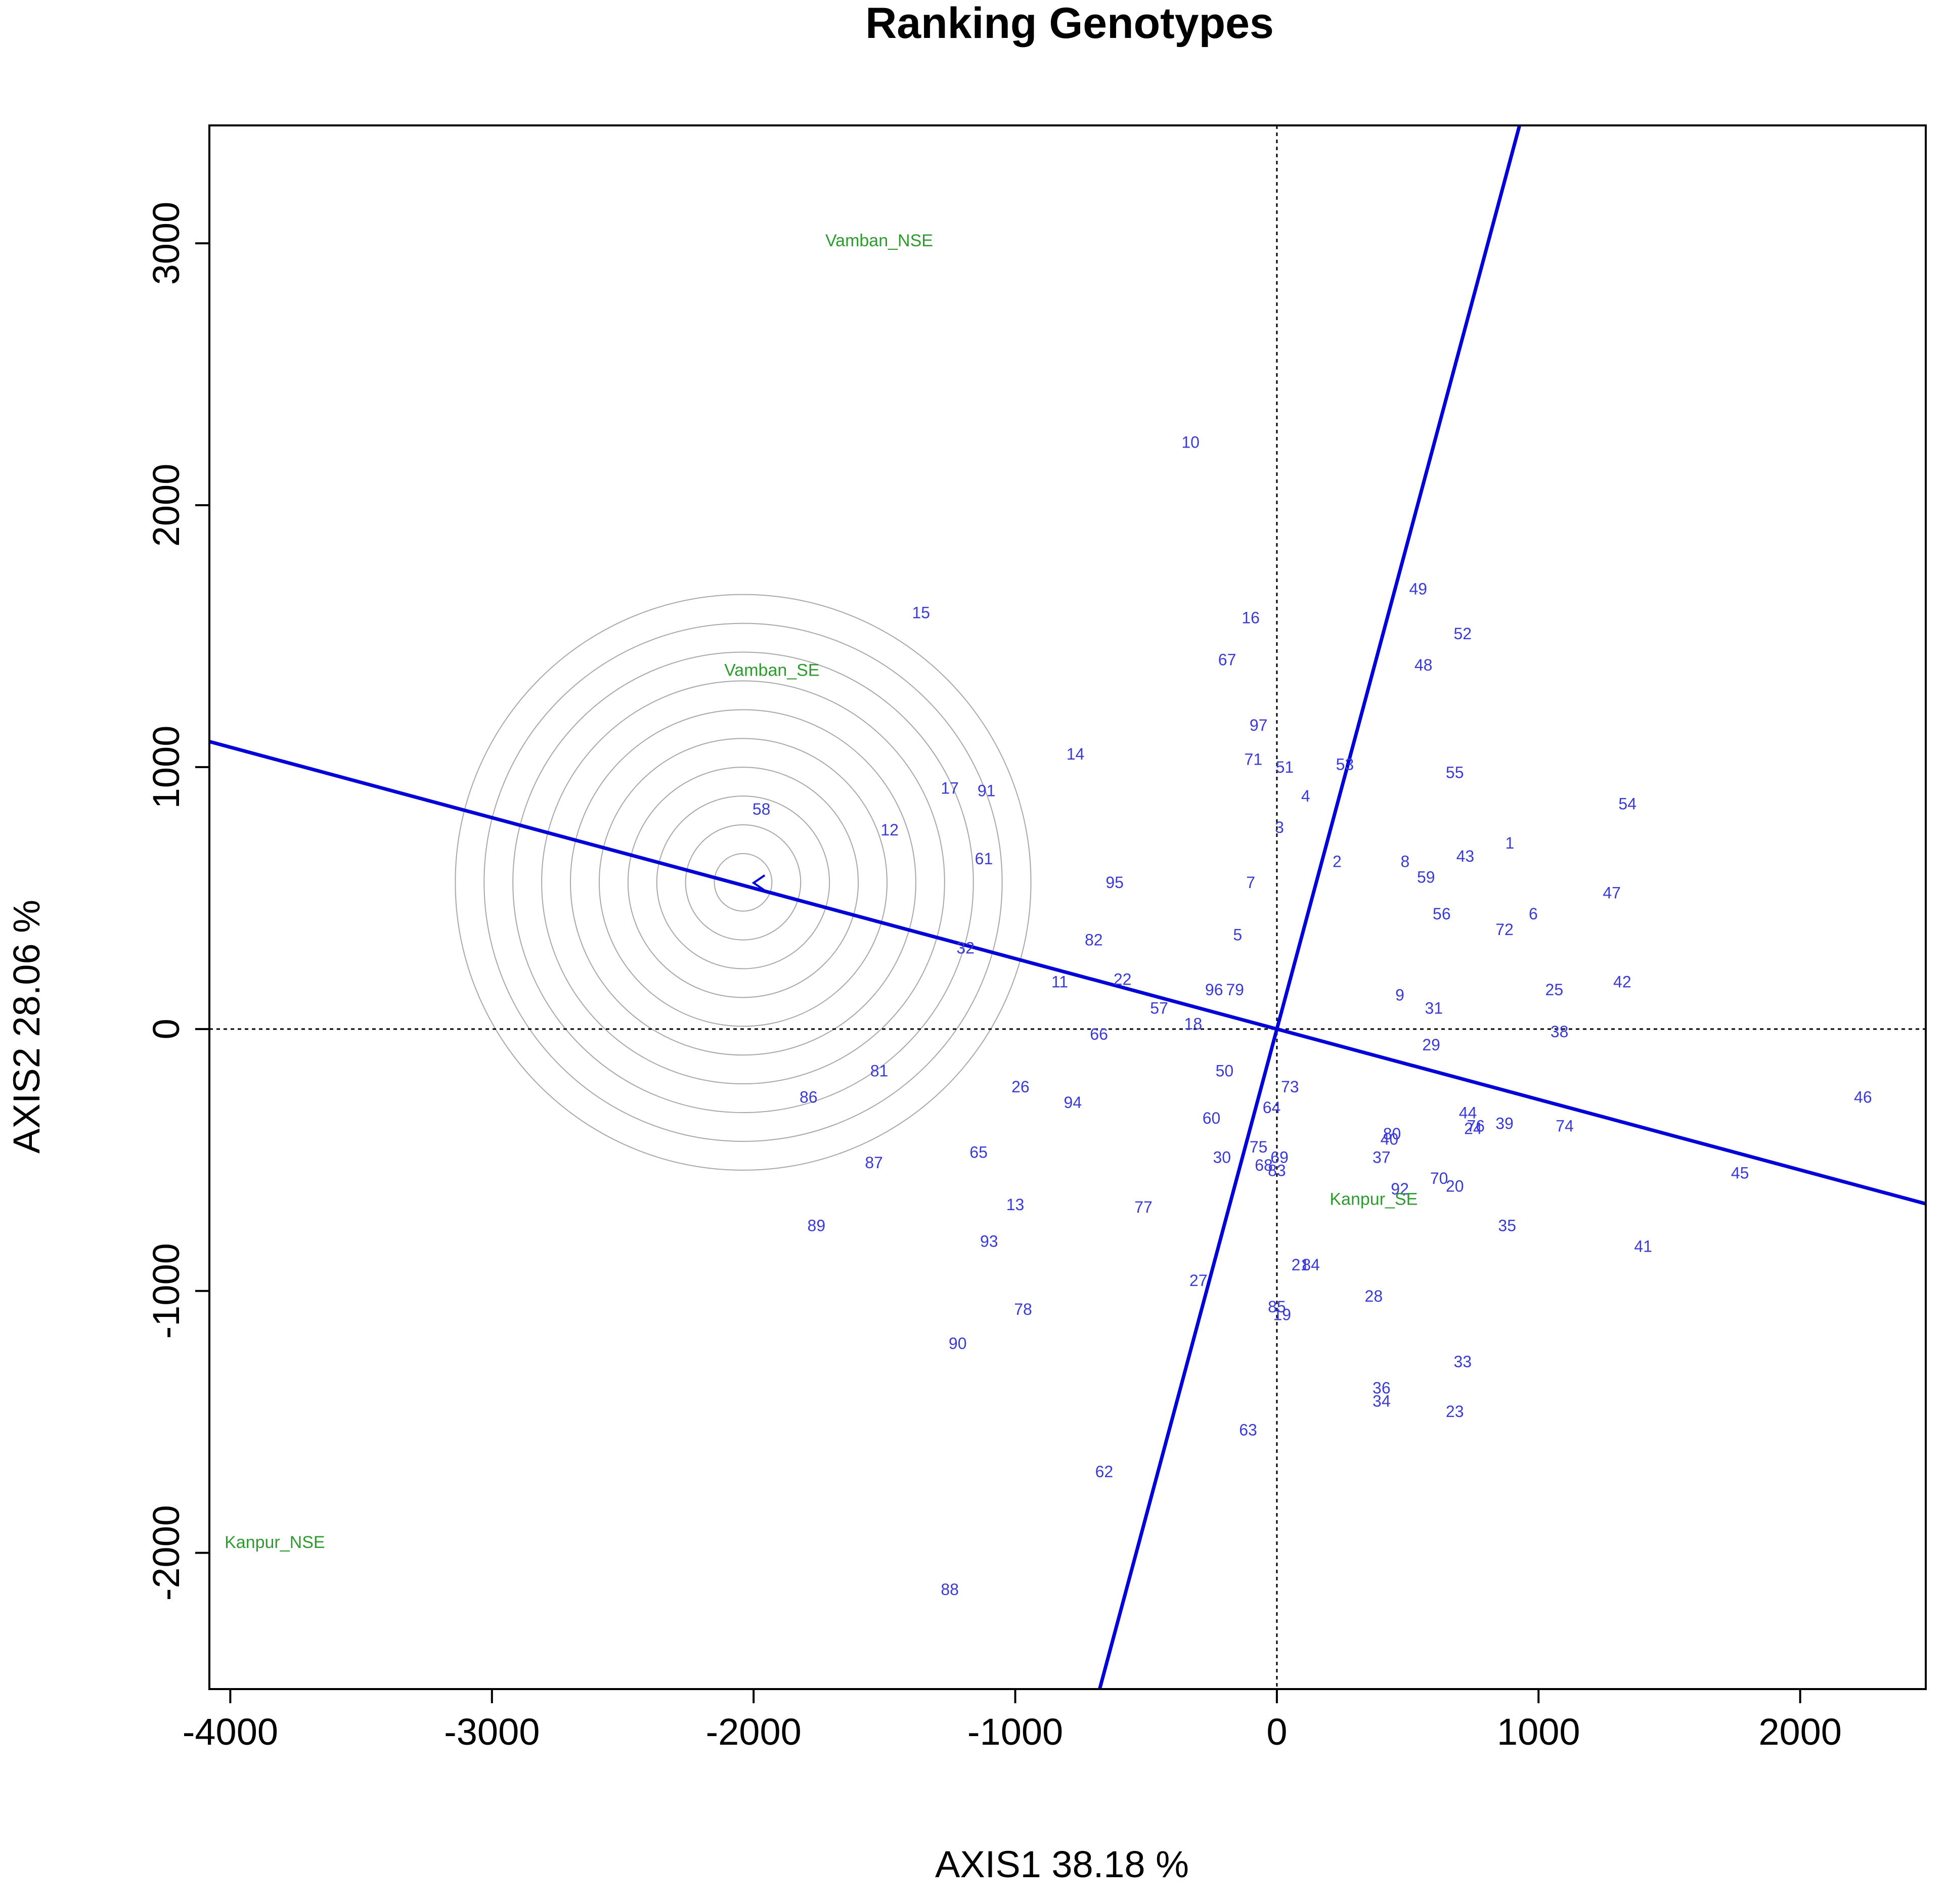 The image size is (1947, 1904). What do you see at coordinates (166, 505) in the screenshot?
I see `y-tick-label: 2000` at bounding box center [166, 505].